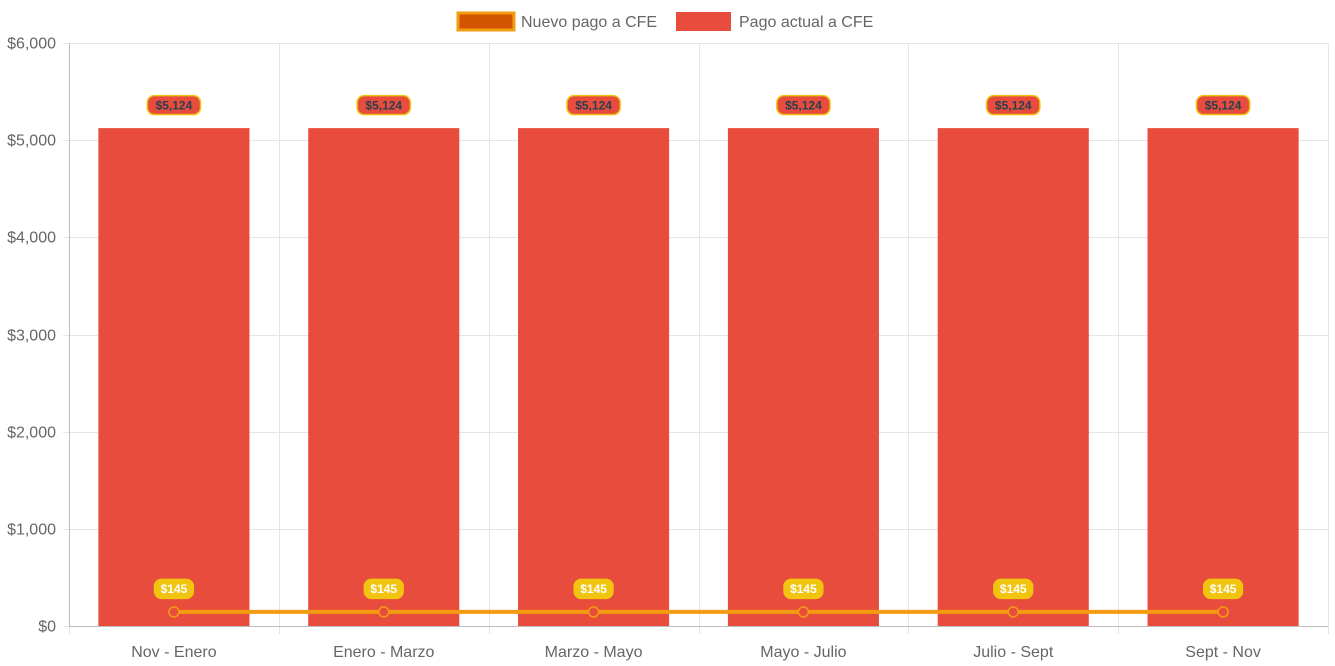 This screenshot has width=1335, height=666. What do you see at coordinates (383, 652) in the screenshot?
I see `x-tick-label: Enero - Marzo` at bounding box center [383, 652].